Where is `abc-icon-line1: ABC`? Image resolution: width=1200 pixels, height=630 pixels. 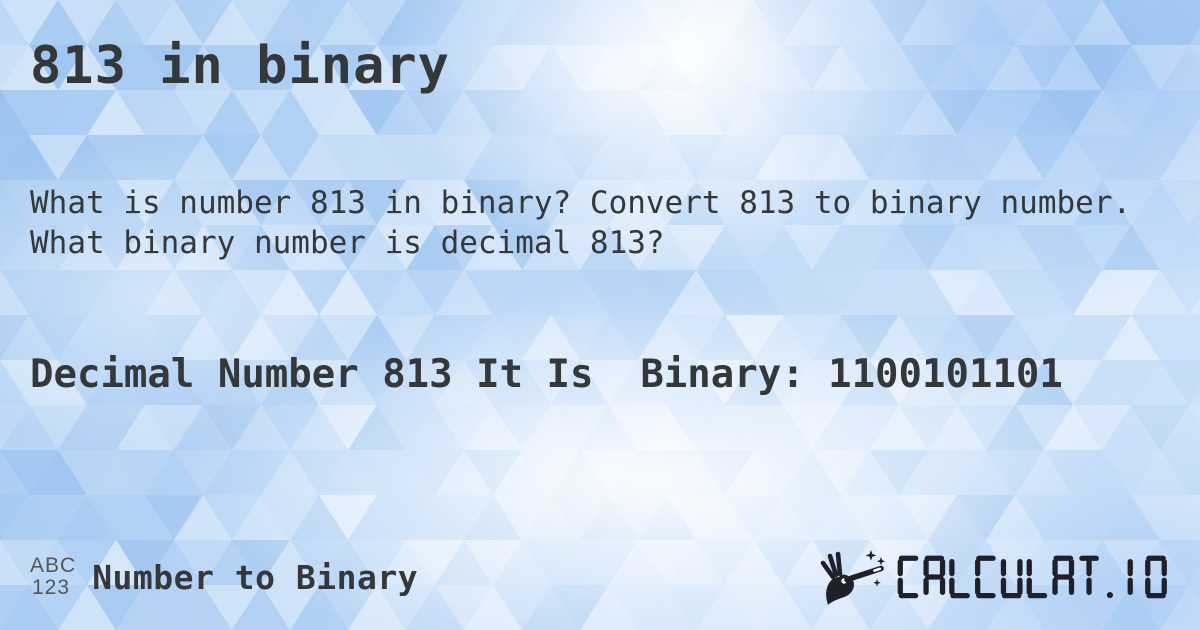 abc-icon-line1: ABC is located at coordinates (53, 565).